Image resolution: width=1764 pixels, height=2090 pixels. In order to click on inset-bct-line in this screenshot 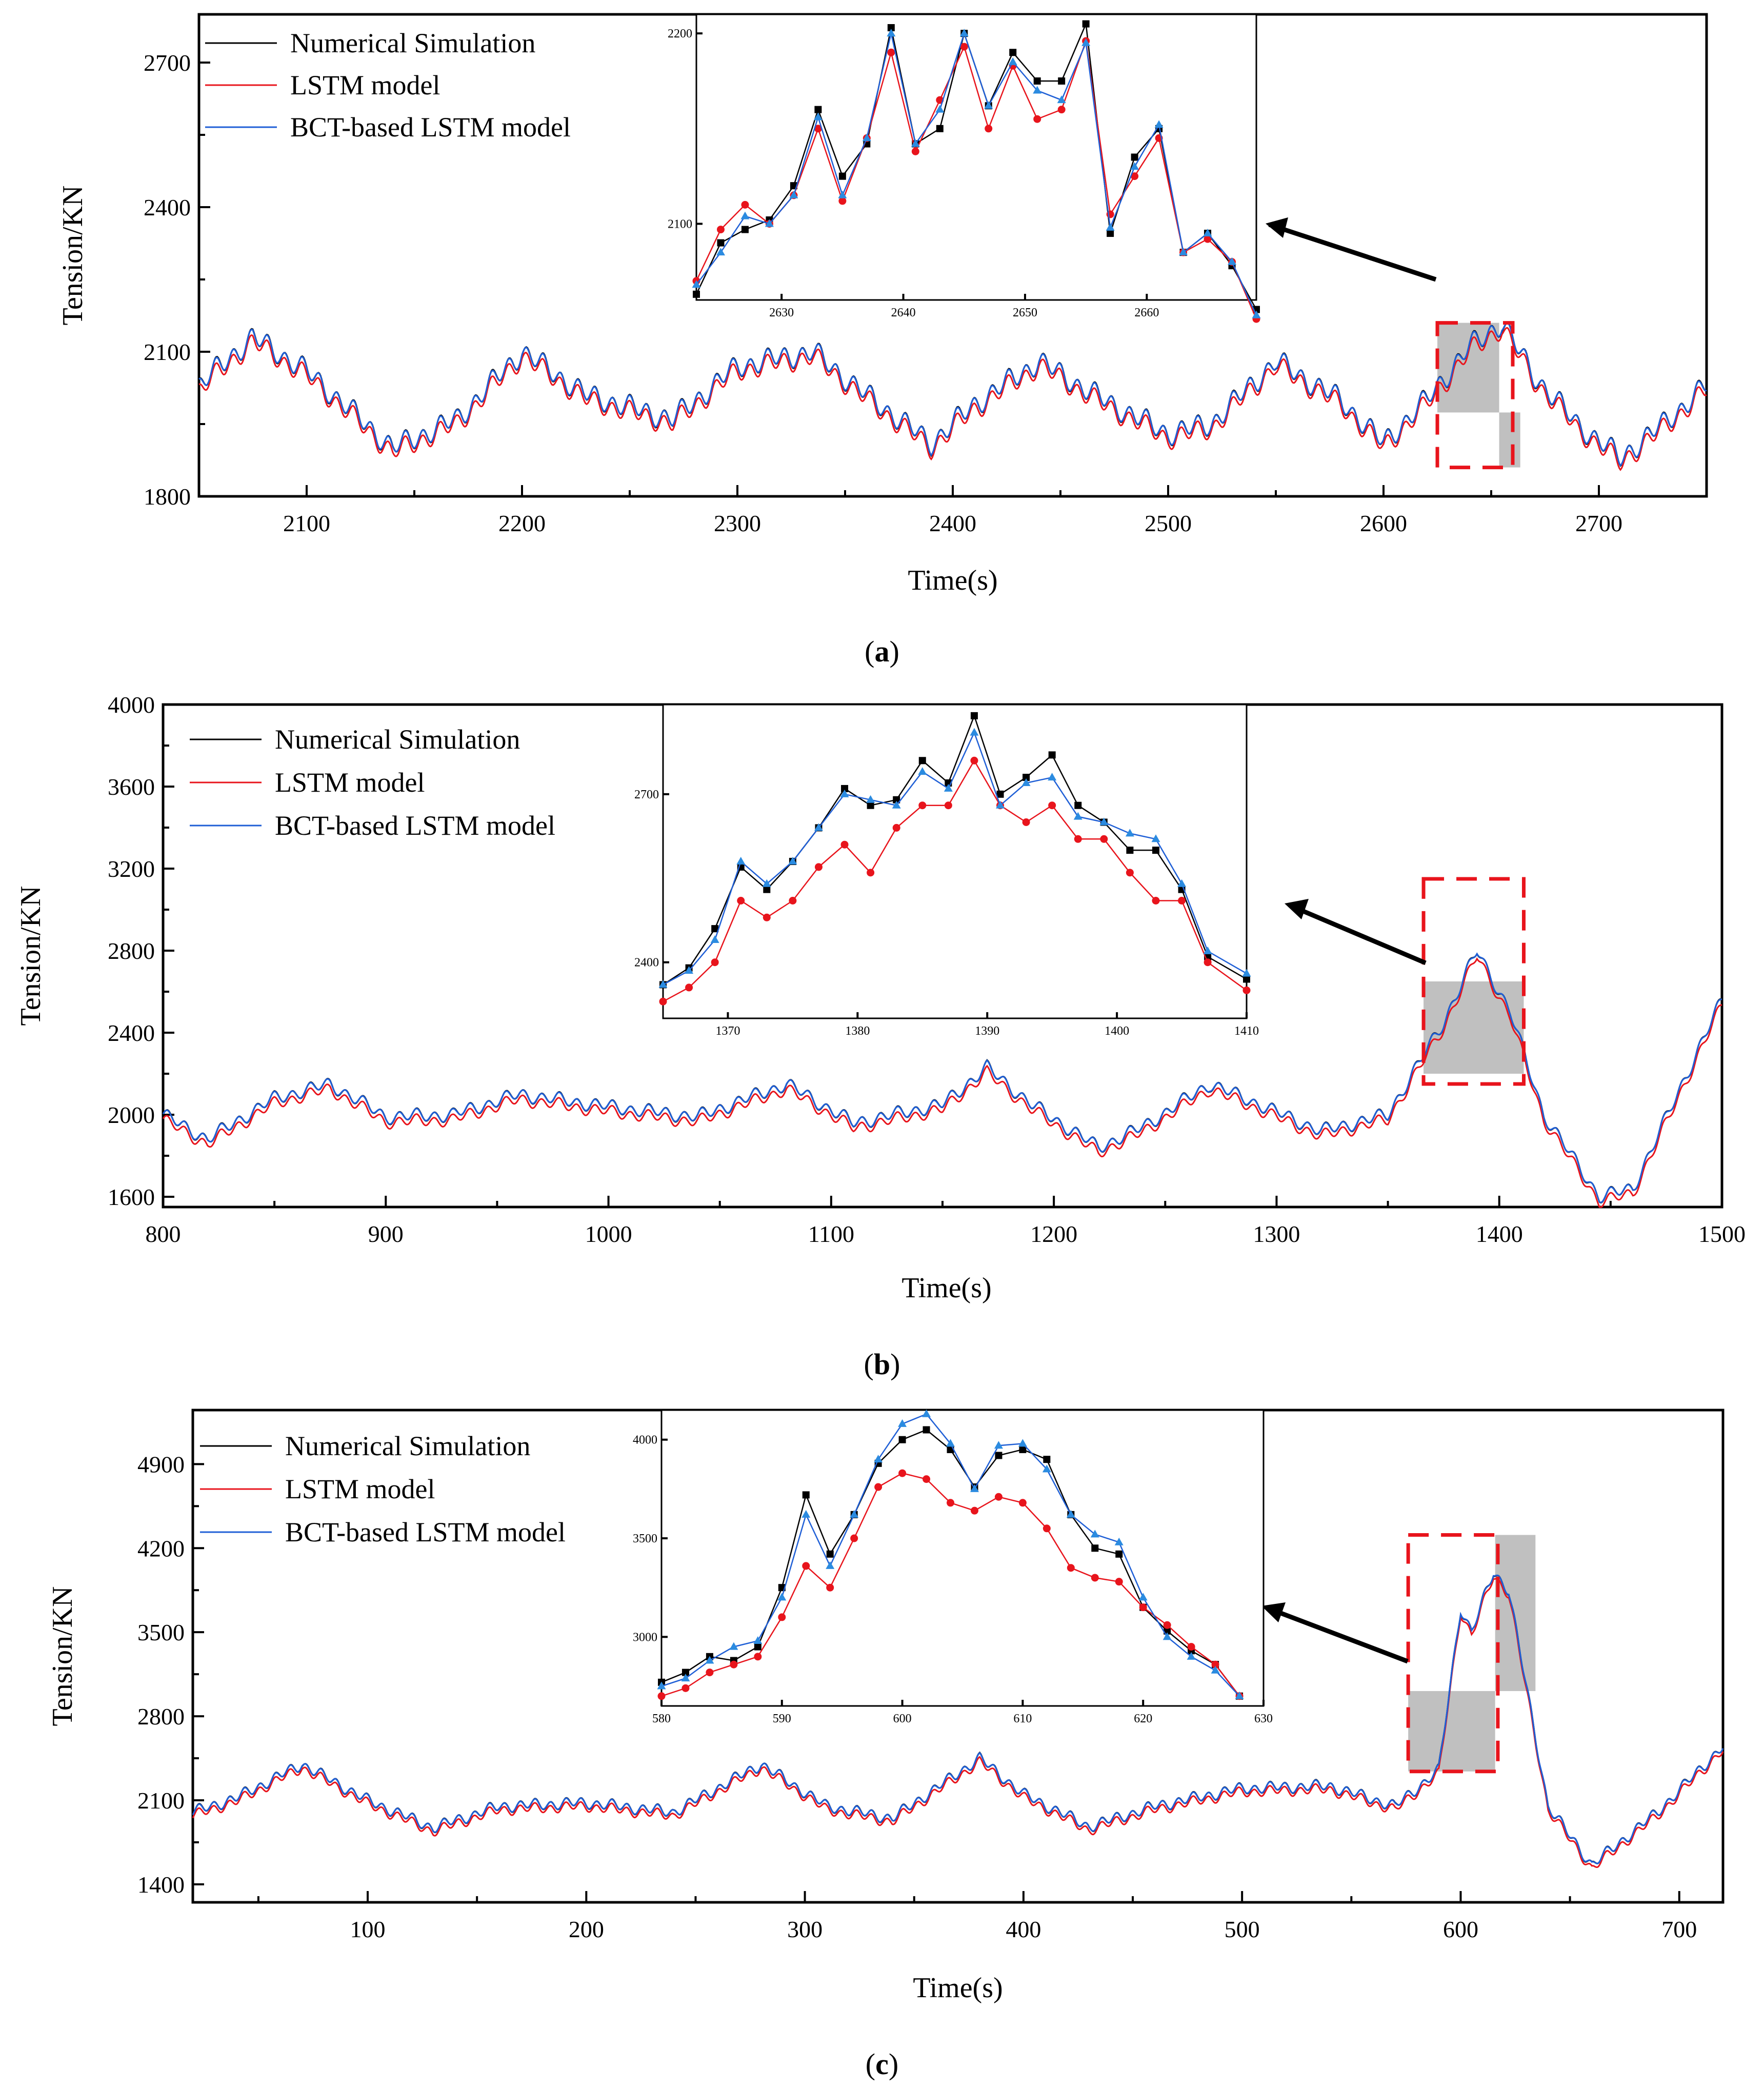, I will do `click(976, 173)`.